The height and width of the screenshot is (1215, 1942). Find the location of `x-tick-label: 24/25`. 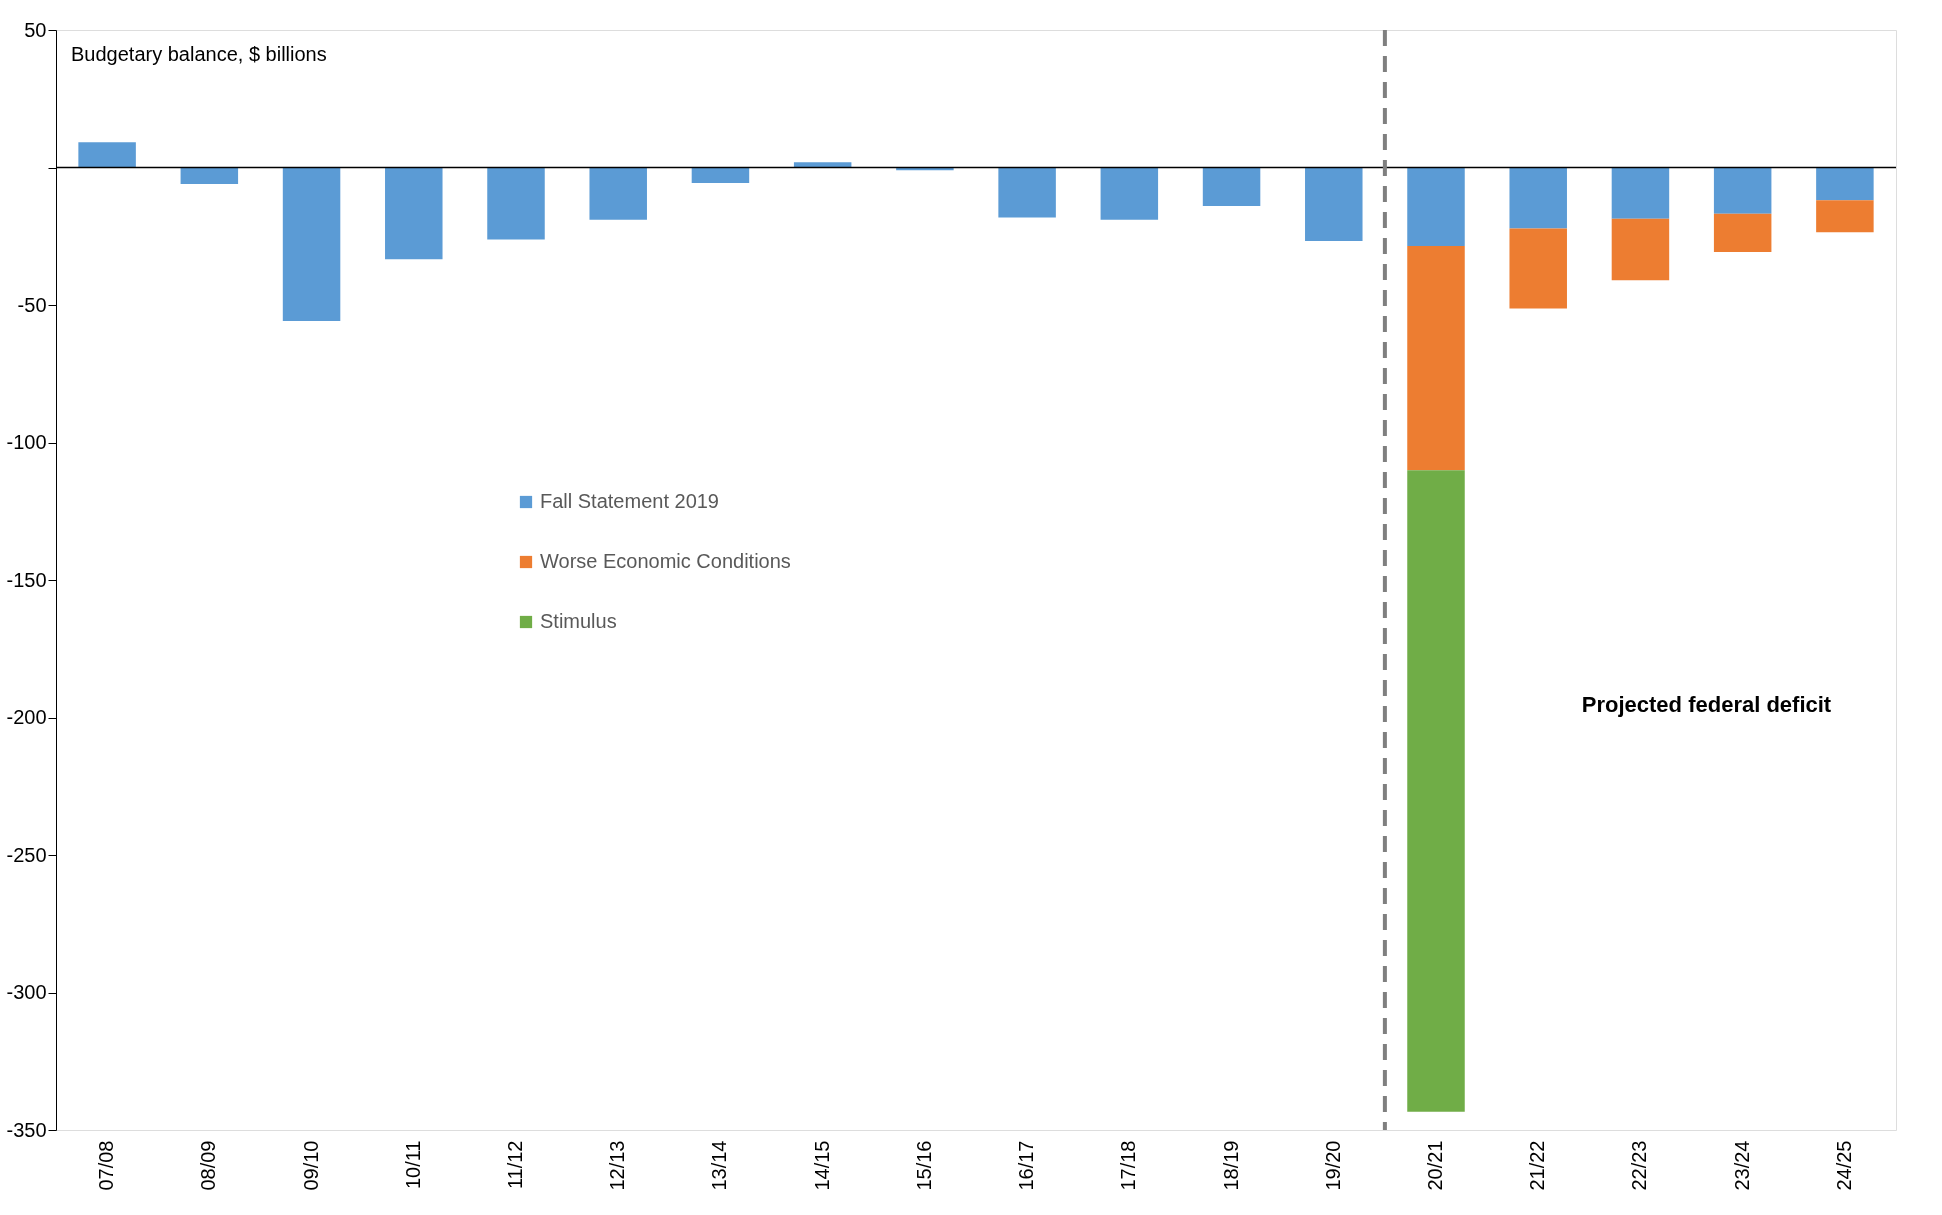

x-tick-label: 24/25 is located at coordinates (1843, 1165).